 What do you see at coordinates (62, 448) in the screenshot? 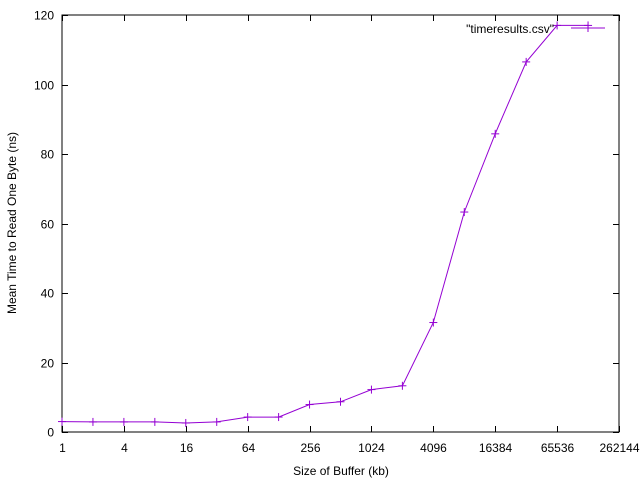
I see `x-tick-label: 1` at bounding box center [62, 448].